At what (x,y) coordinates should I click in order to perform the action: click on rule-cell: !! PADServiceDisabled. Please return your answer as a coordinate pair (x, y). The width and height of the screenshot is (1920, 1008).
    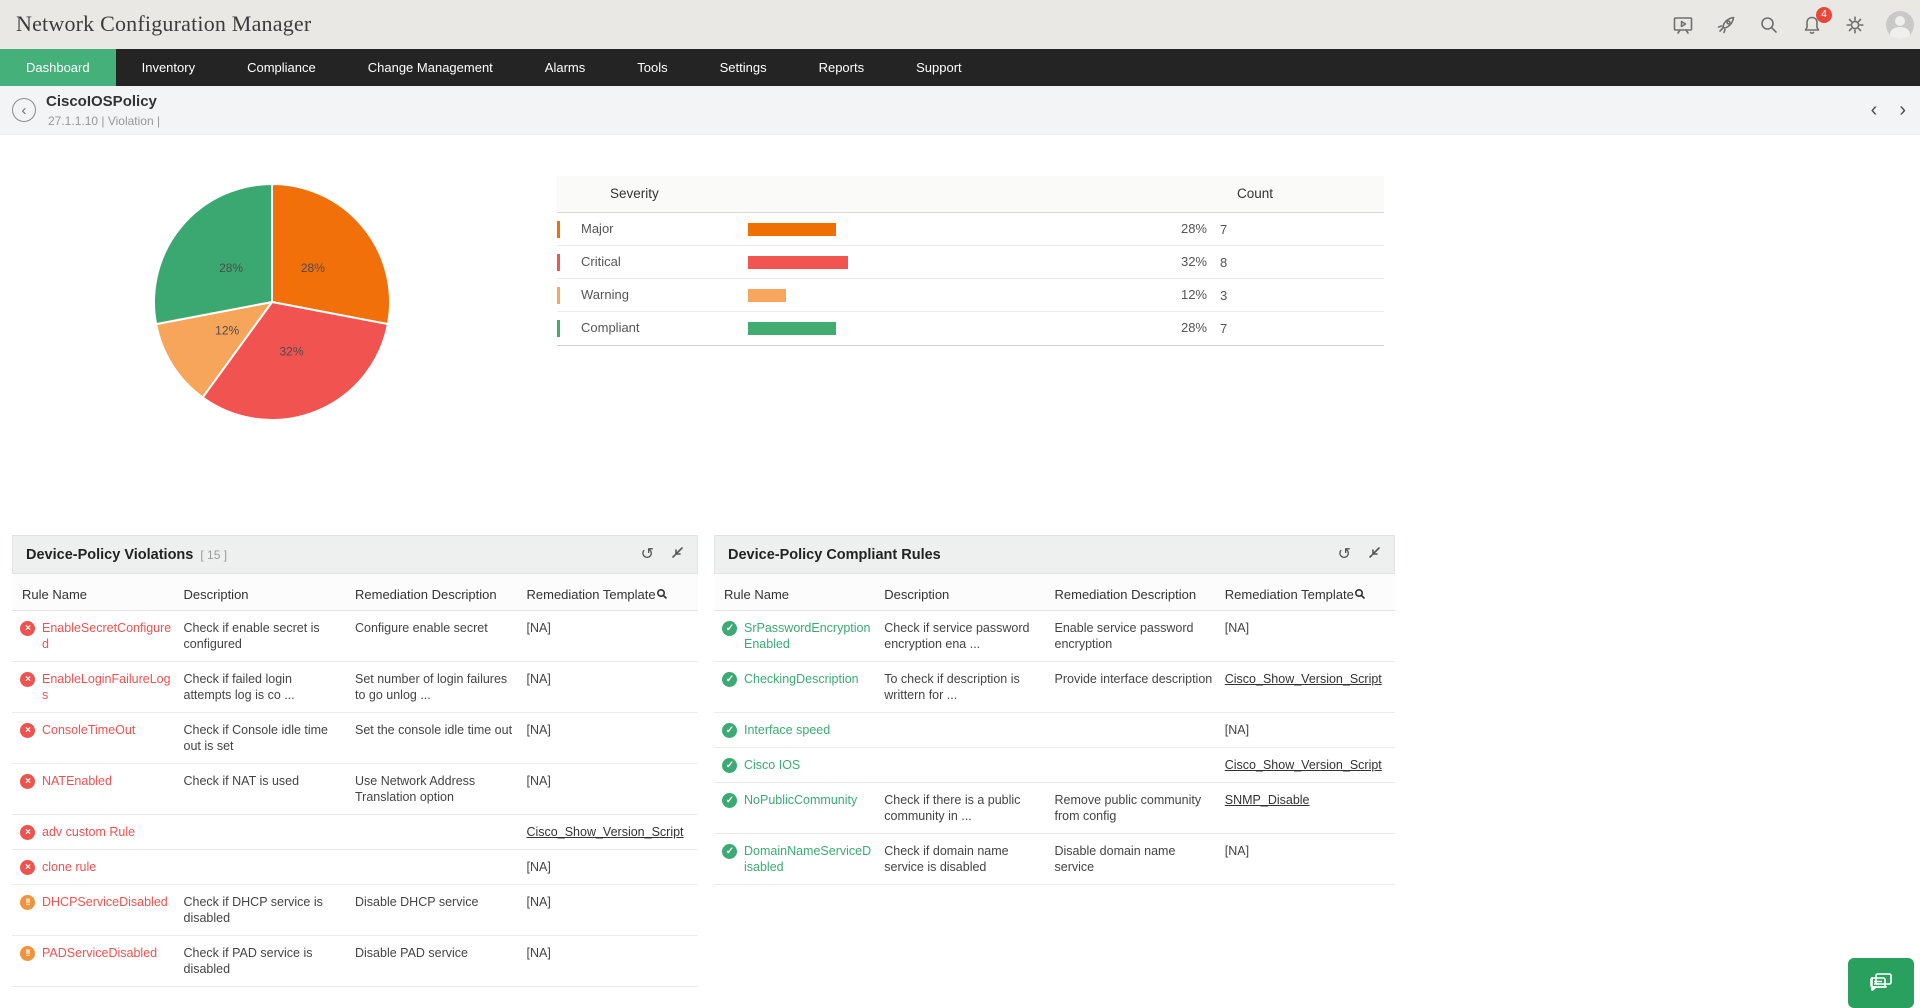
    Looking at the image, I should click on (98, 953).